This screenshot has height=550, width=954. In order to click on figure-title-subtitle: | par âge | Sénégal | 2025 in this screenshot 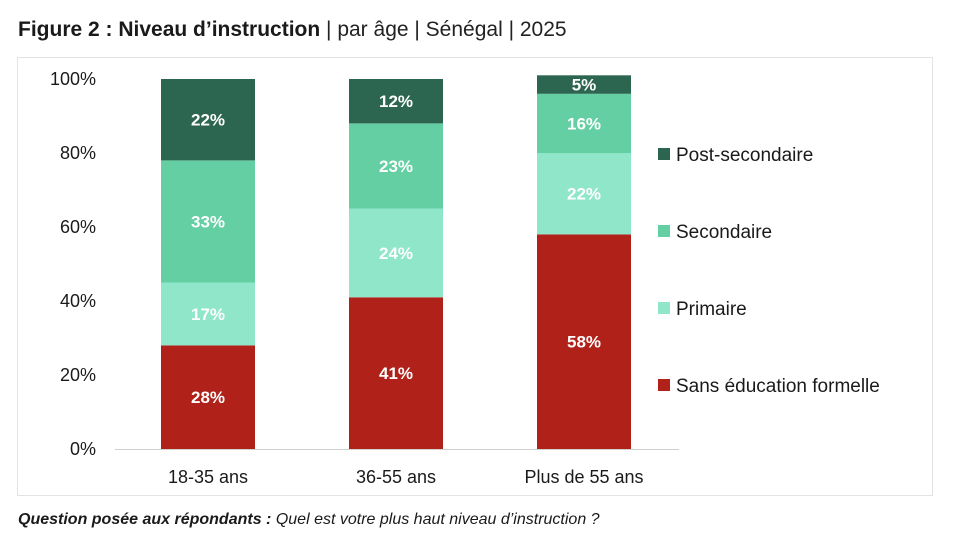, I will do `click(443, 29)`.